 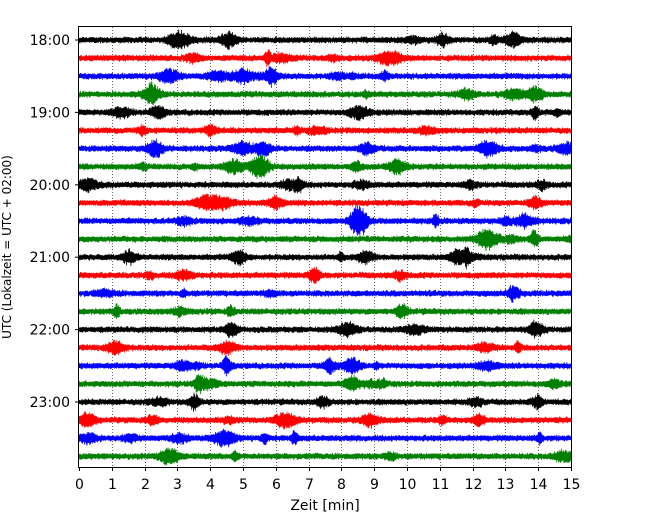 What do you see at coordinates (506, 485) in the screenshot?
I see `x-tick-label-13: 13` at bounding box center [506, 485].